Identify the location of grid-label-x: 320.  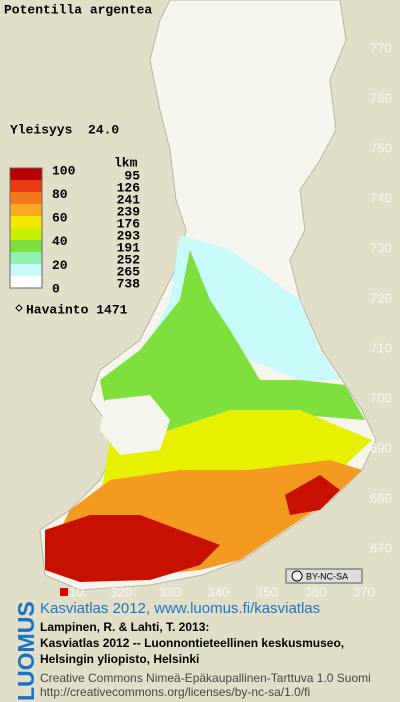
(122, 591).